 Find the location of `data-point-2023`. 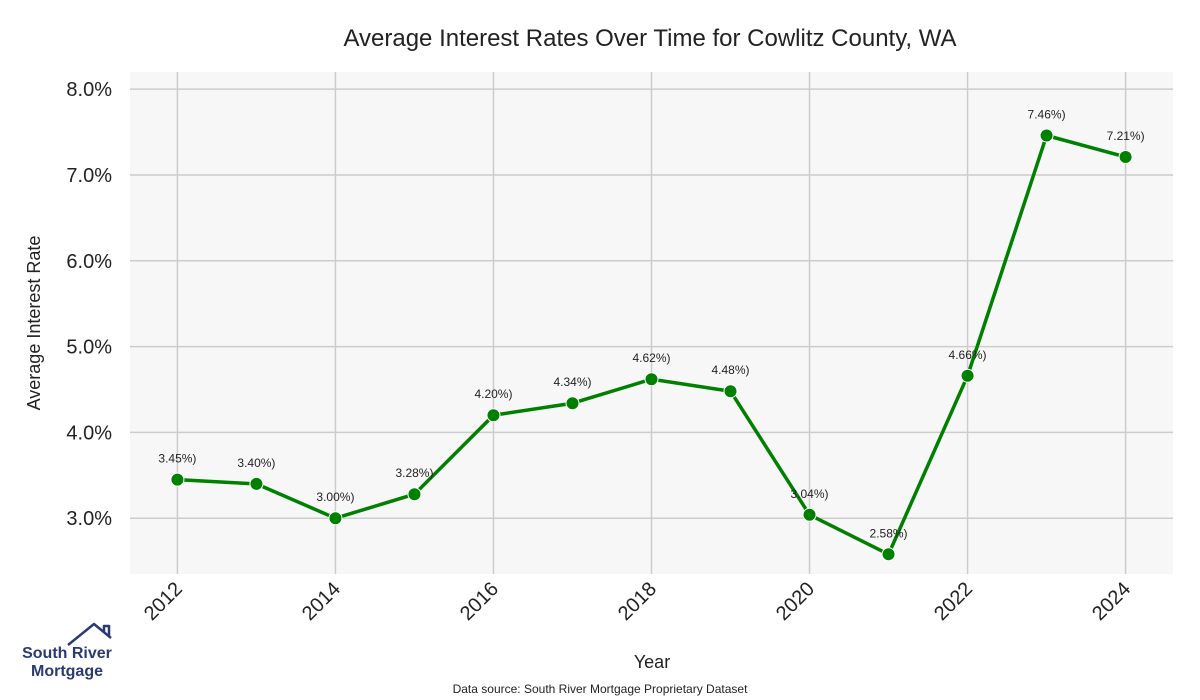

data-point-2023 is located at coordinates (1046, 135).